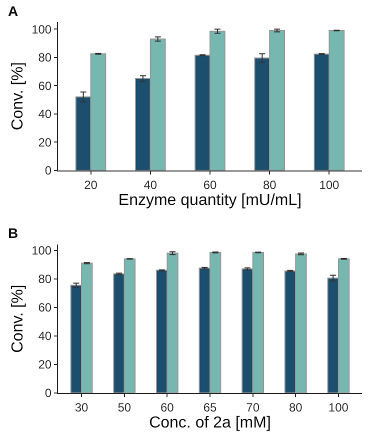 This screenshot has height=436, width=370. Describe the element at coordinates (13, 233) in the screenshot. I see `chart-title: B` at that location.